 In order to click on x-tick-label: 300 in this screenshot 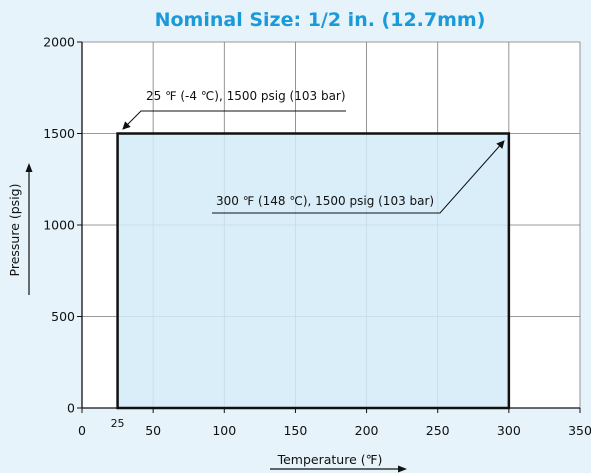, I will do `click(509, 430)`.